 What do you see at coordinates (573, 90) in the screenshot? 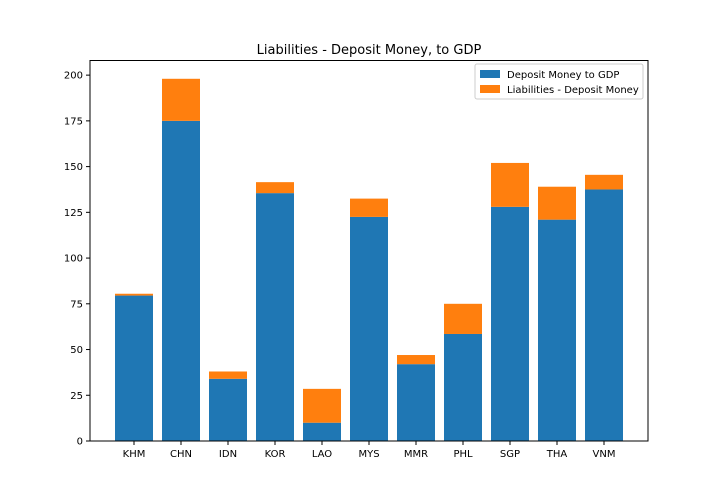
I see `legend-label-2: Liabilities - Deposit Money` at bounding box center [573, 90].